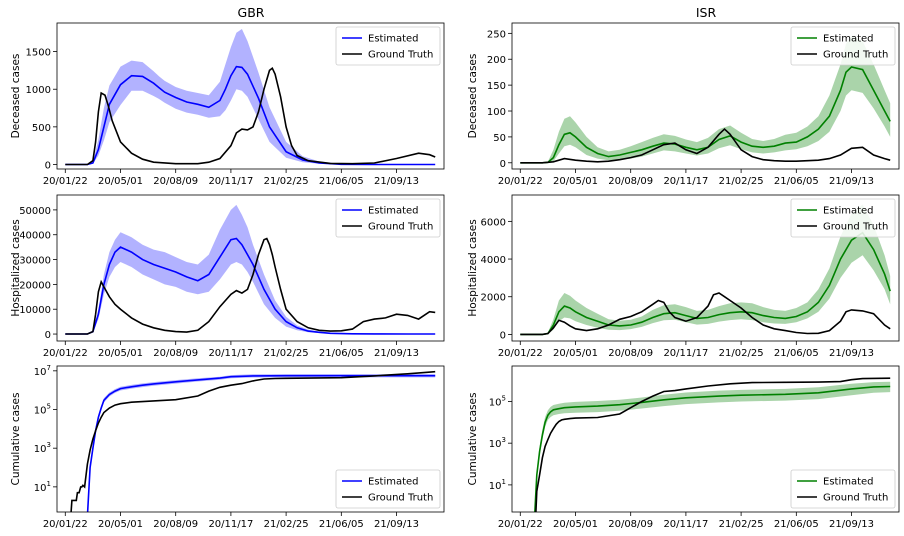 The image size is (904, 536). I want to click on y-tick-label: 2000, so click(493, 298).